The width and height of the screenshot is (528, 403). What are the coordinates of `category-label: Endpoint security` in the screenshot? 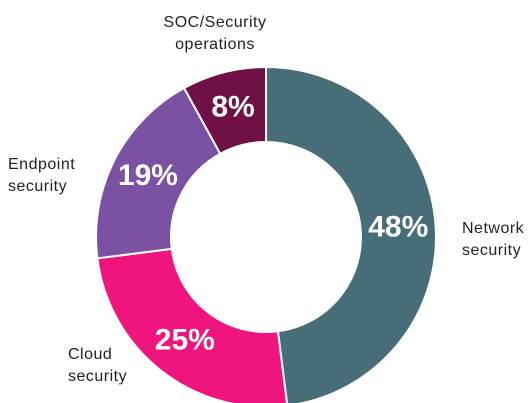 It's located at (42, 175).